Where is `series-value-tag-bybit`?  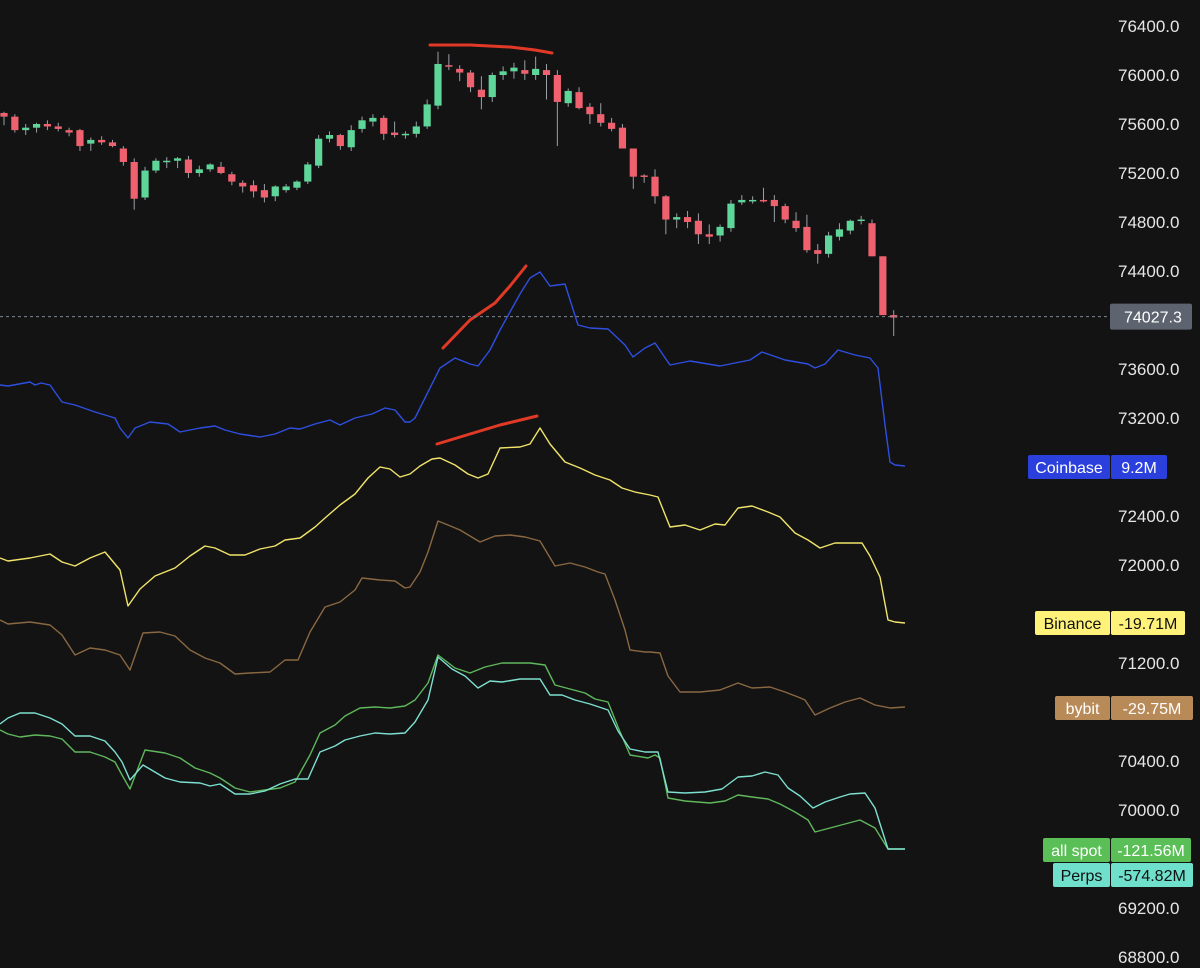
series-value-tag-bybit is located at coordinates (1152, 708).